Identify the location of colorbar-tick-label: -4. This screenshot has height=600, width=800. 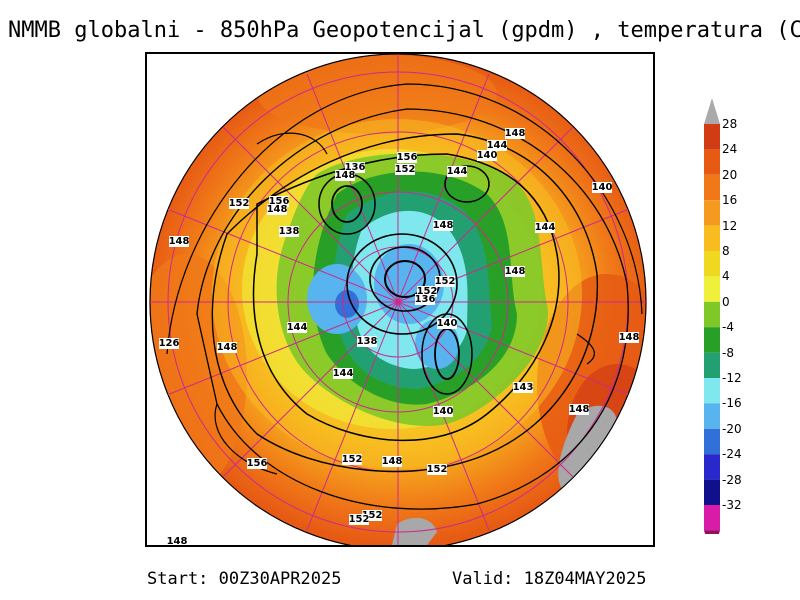
(728, 327).